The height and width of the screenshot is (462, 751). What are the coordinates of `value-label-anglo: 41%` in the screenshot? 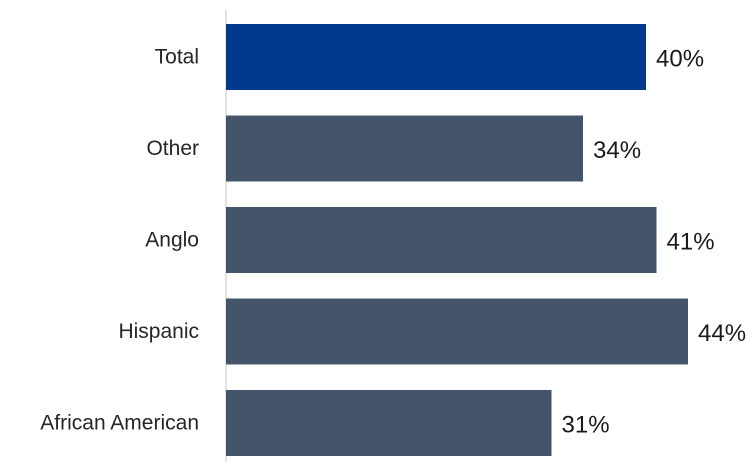 It's located at (691, 242).